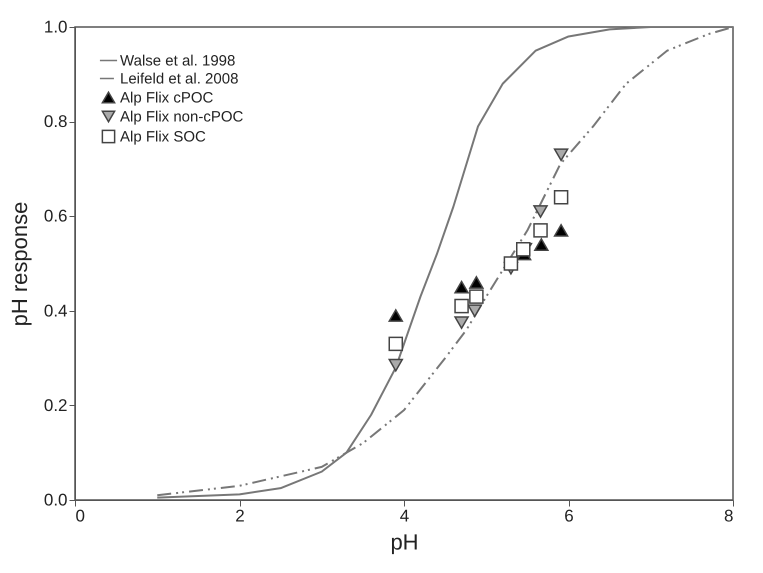 The width and height of the screenshot is (763, 573). What do you see at coordinates (80, 516) in the screenshot?
I see `x-tick-label: 0` at bounding box center [80, 516].